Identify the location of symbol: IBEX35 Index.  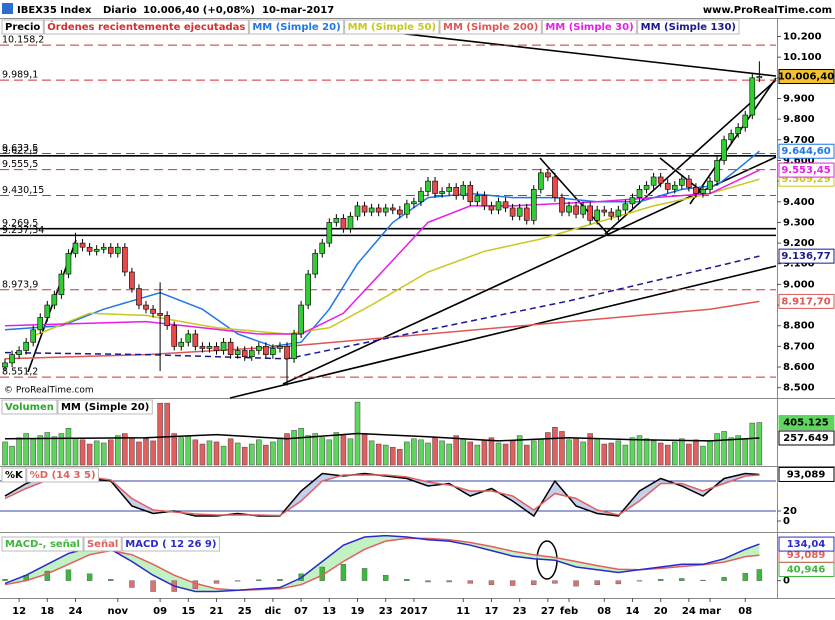
(54, 10).